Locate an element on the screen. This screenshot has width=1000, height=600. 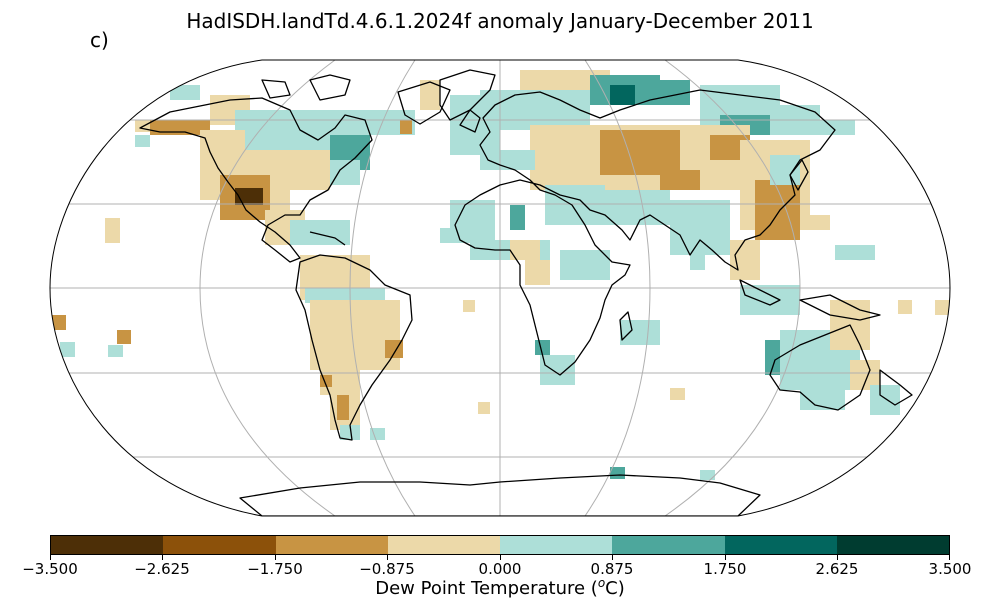
colorbar-label-prefix: Dew Point Temperature ( is located at coordinates (486, 588).